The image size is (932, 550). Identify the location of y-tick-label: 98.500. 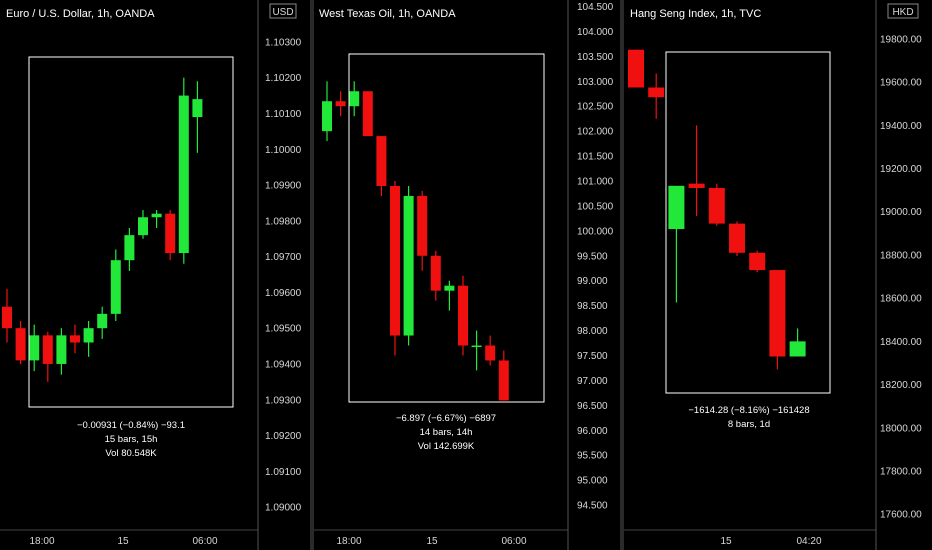
(592, 306).